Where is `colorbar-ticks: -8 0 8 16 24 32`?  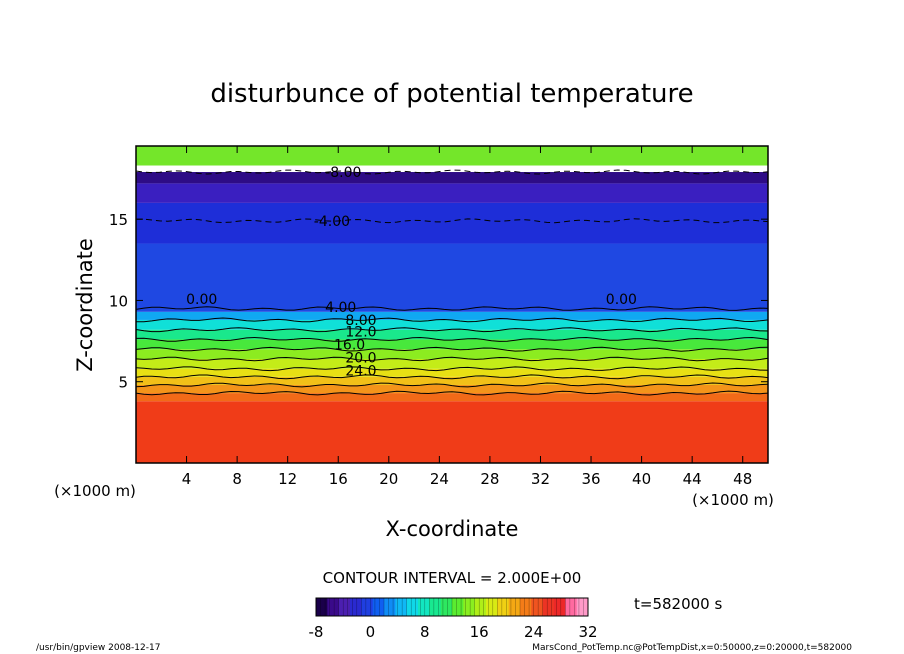 colorbar-ticks: -8 0 8 16 24 32 is located at coordinates (453, 632).